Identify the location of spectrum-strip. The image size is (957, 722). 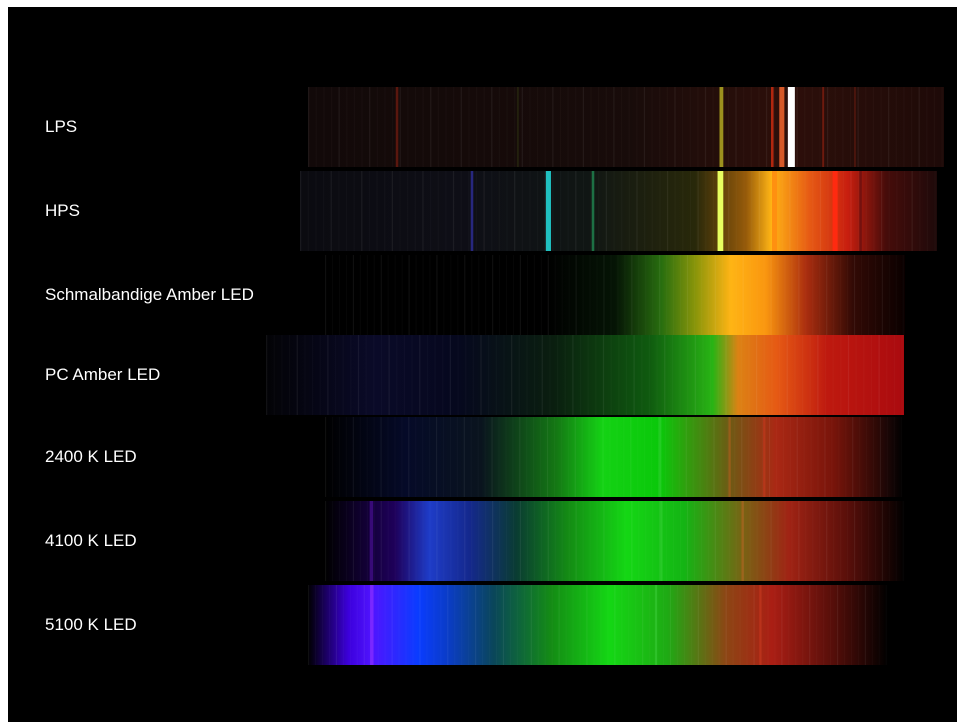
(614, 457).